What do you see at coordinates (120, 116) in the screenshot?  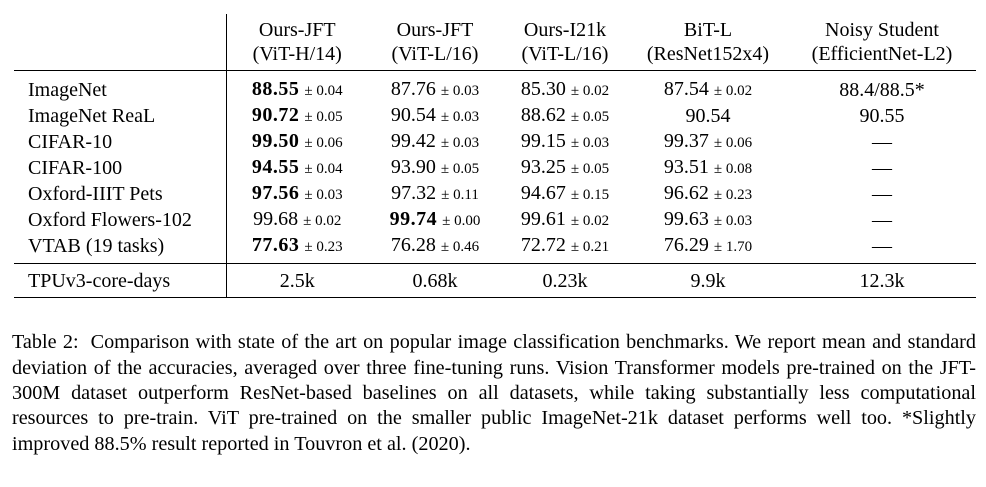 I see `row-label: ImageNet ReaL` at bounding box center [120, 116].